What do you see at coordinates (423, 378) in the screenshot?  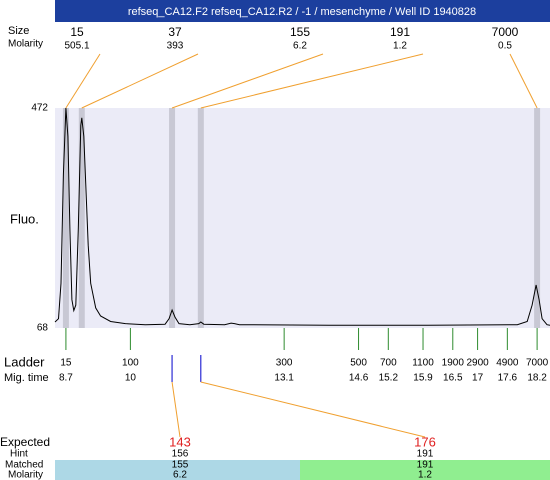 I see `ladder-time: 15.9` at bounding box center [423, 378].